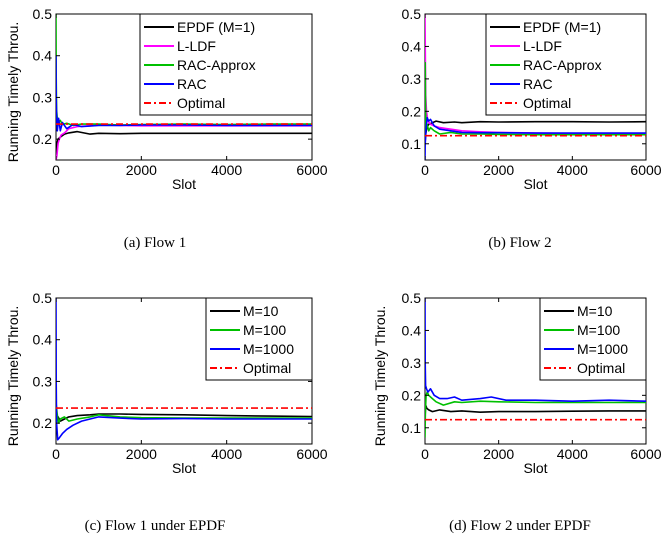 Image resolution: width=666 pixels, height=548 pixels. What do you see at coordinates (520, 526) in the screenshot?
I see `subfigure-caption: (d) Flow 2 under EPDF` at bounding box center [520, 526].